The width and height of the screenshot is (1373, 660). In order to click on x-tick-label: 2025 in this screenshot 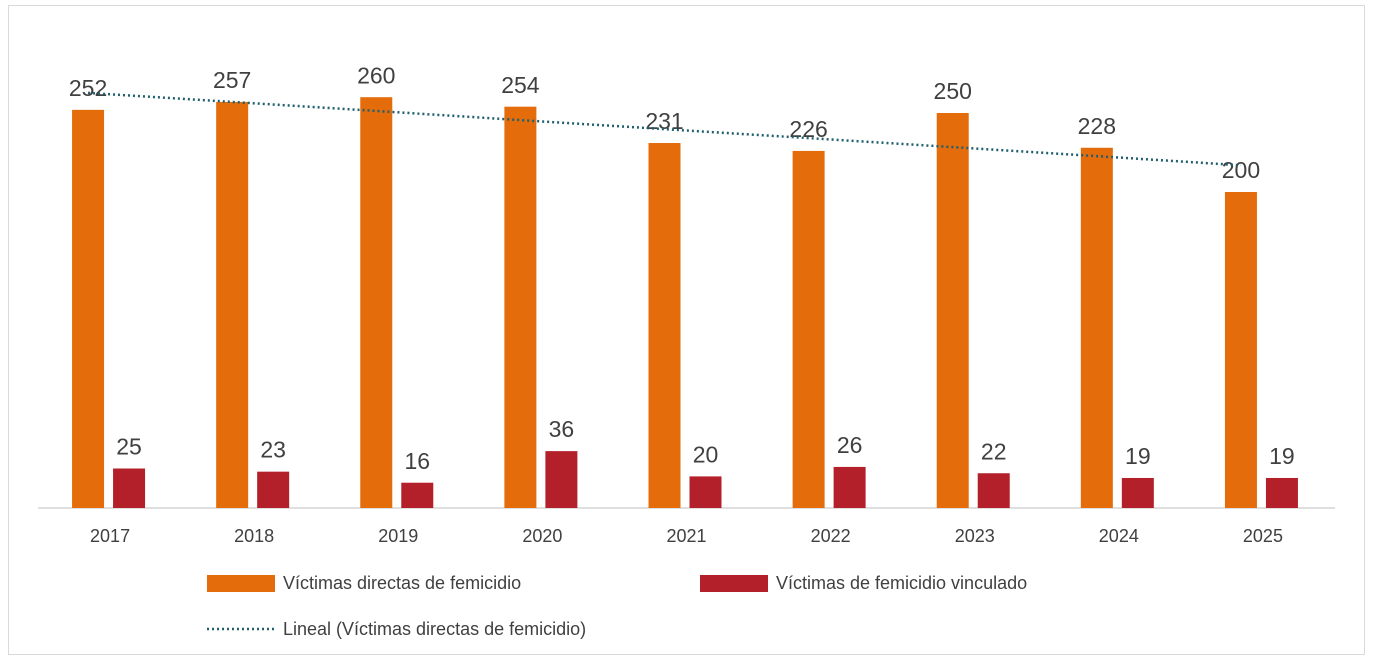, I will do `click(1263, 536)`.